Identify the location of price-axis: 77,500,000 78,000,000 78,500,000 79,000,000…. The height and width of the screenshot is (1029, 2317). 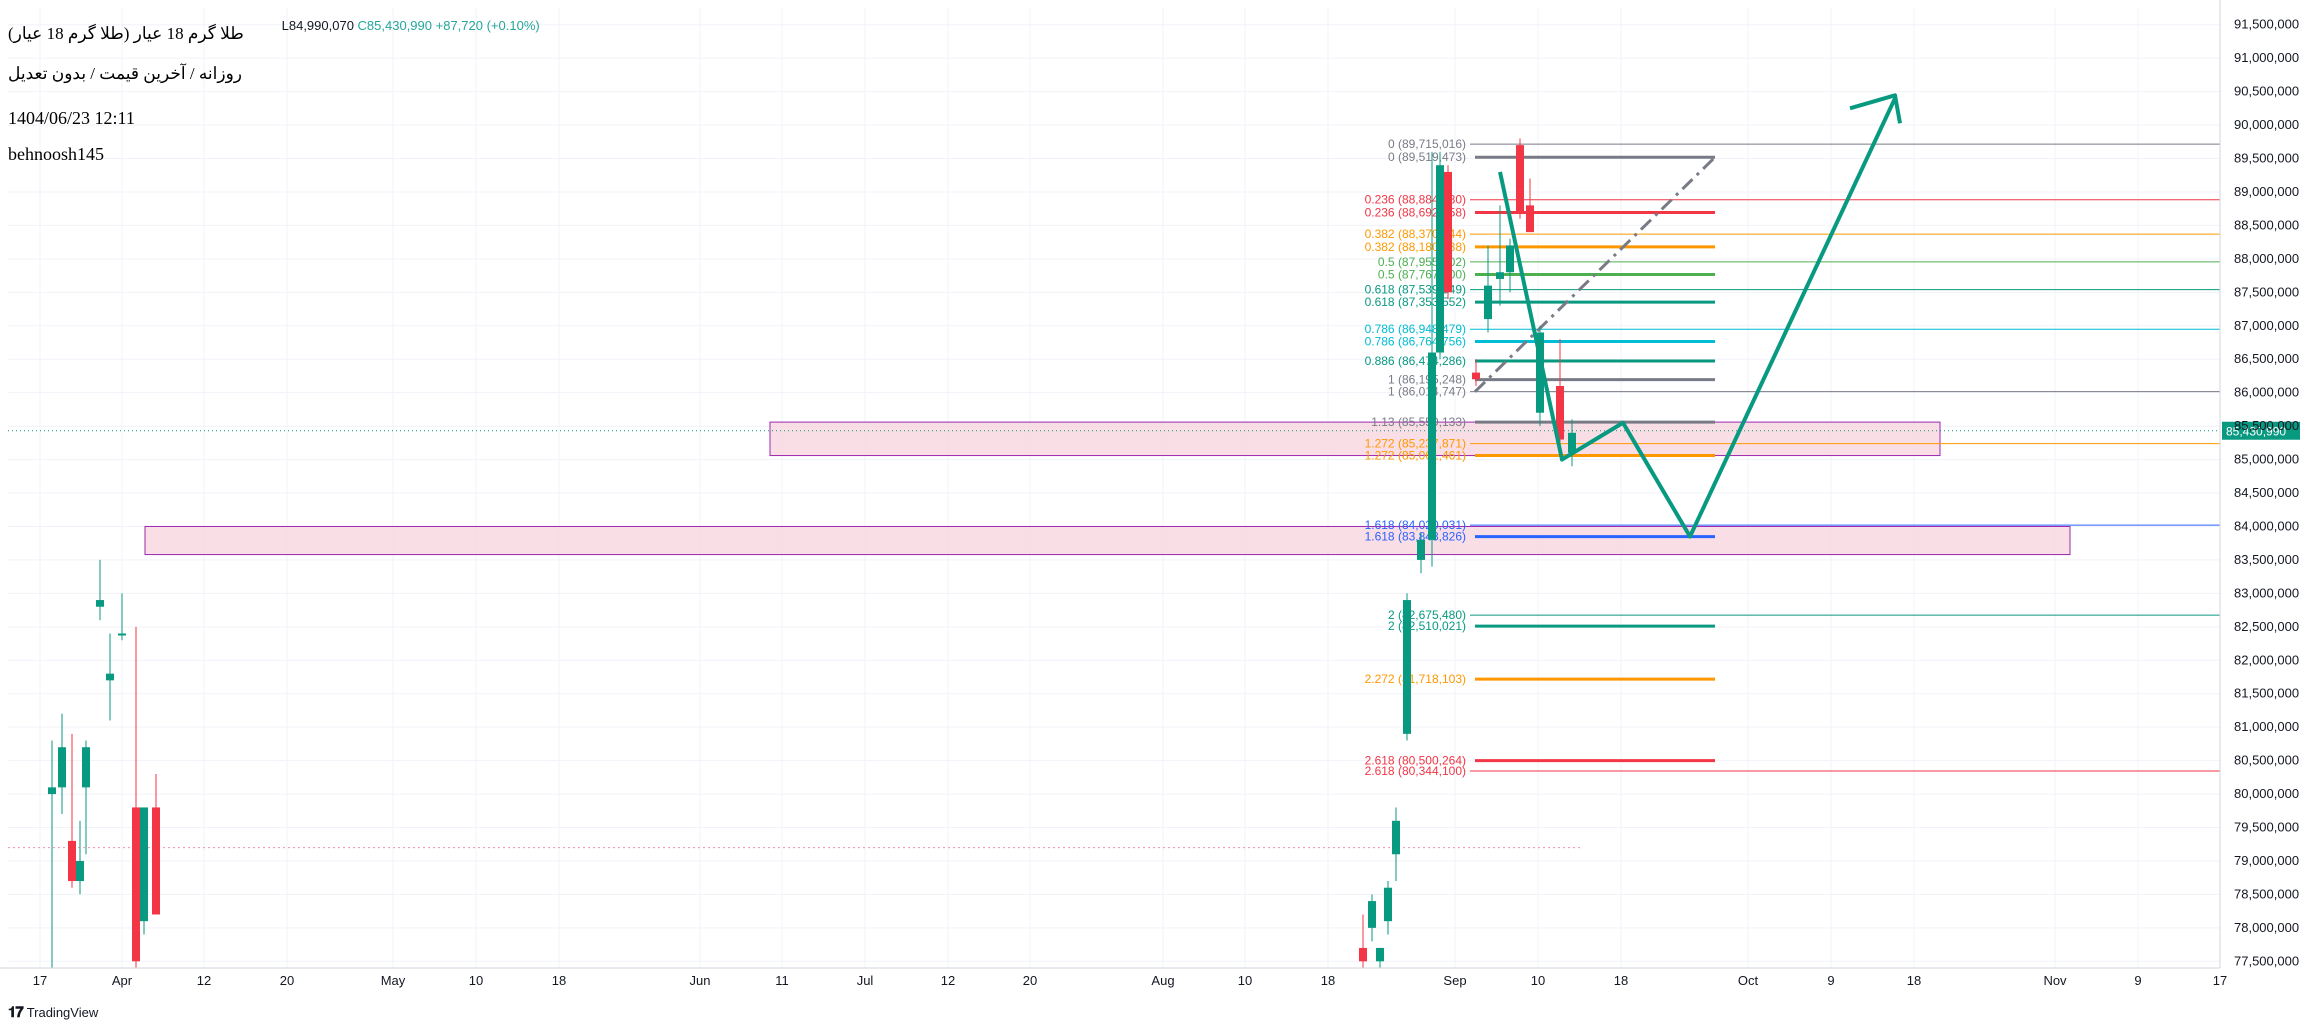
(2259, 484).